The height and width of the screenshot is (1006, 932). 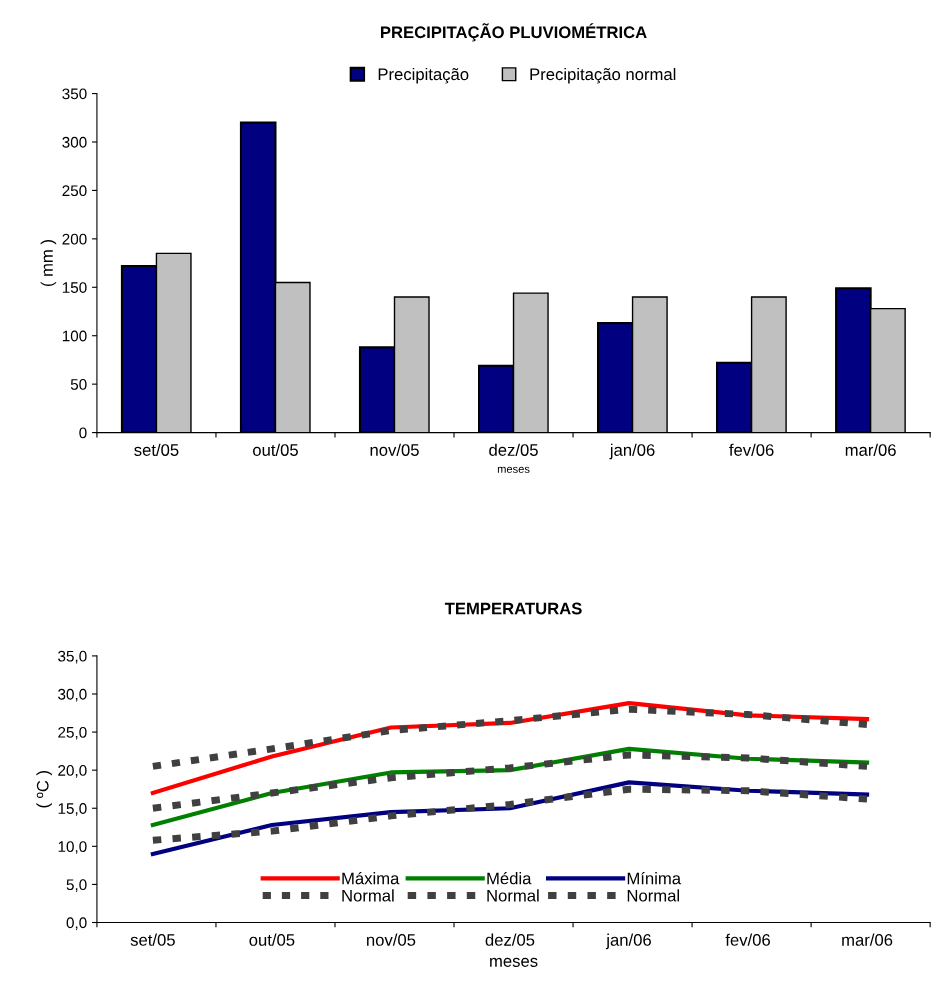 I want to click on y-tick-label: 15,0, so click(x=72, y=809).